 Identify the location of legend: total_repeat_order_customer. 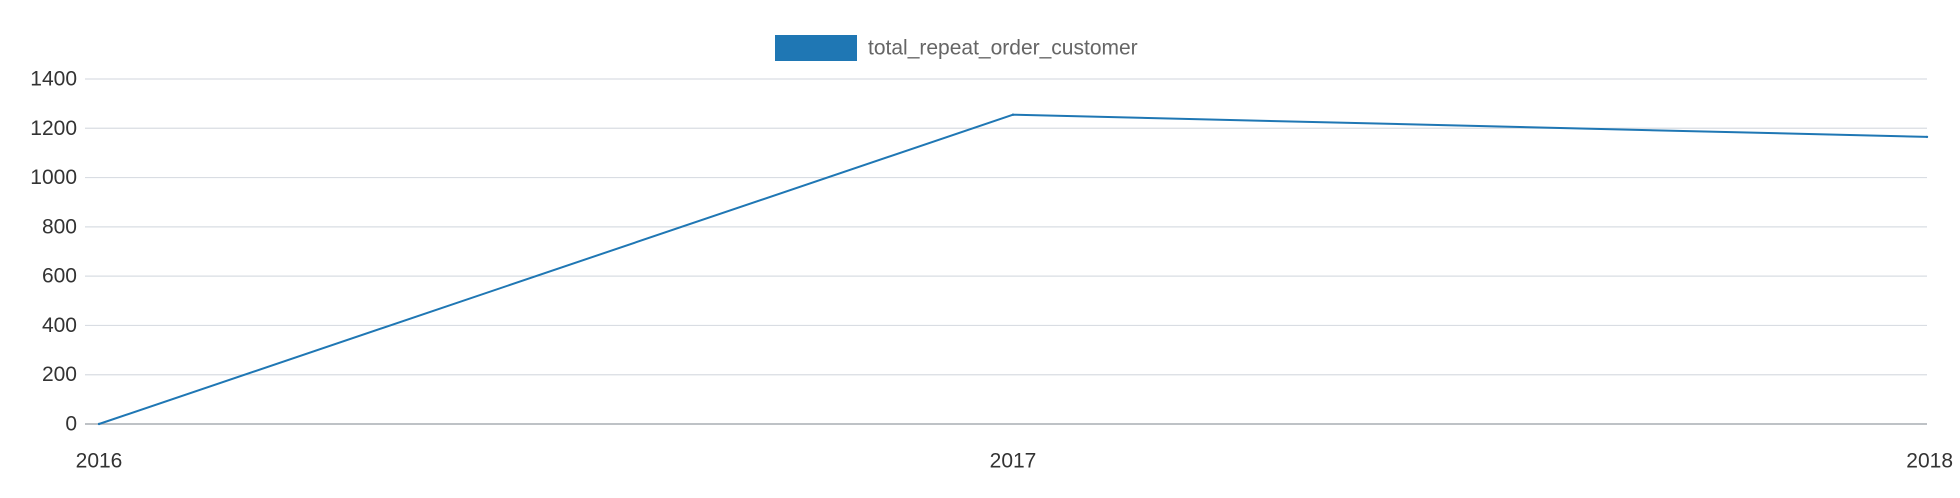
(956, 48).